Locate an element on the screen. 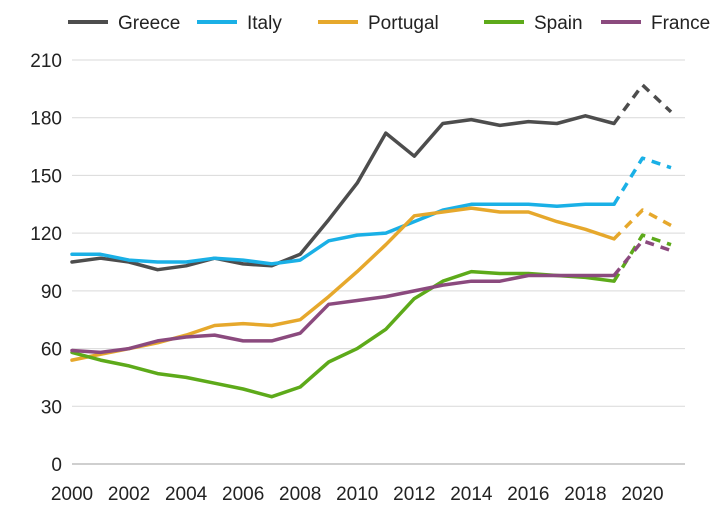  y-tick-label: 150 is located at coordinates (46, 176).